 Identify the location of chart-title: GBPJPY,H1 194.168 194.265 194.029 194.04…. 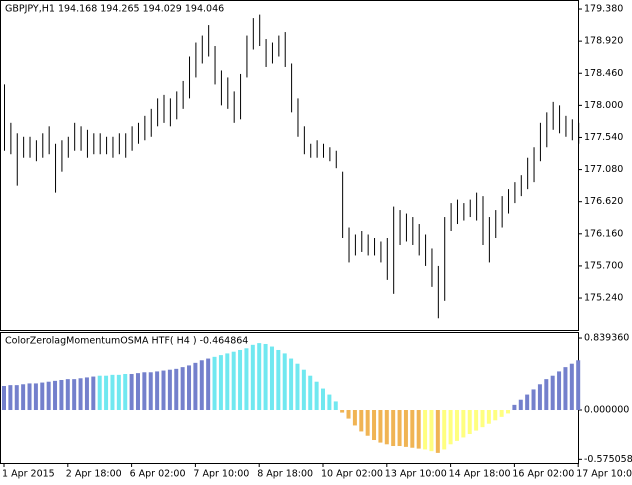
(114, 9).